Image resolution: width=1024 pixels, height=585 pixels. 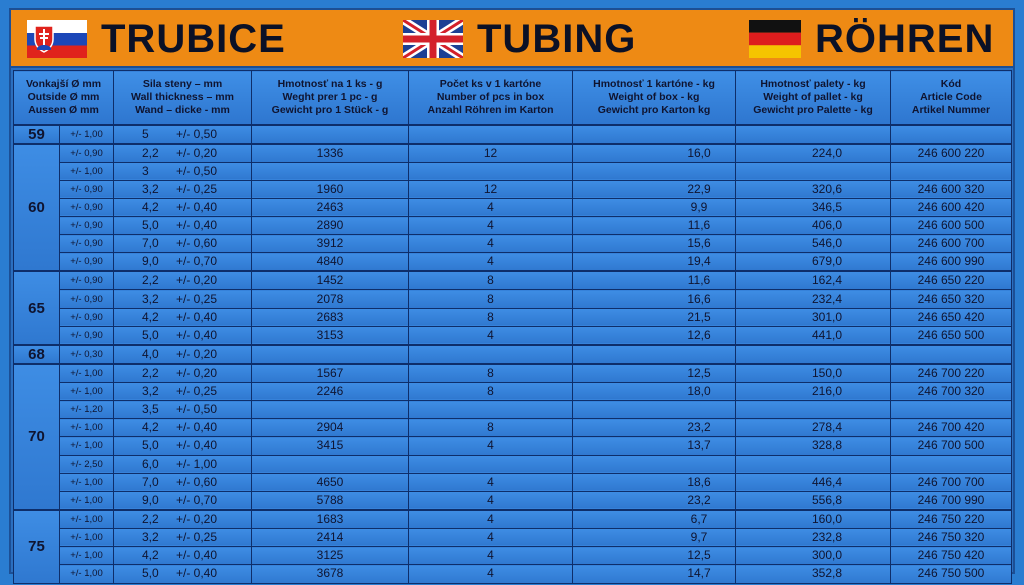 What do you see at coordinates (63, 97) in the screenshot?
I see `column-header-0: Vonkajší Ø mm Outside Ø mm Aussen Ø mm` at bounding box center [63, 97].